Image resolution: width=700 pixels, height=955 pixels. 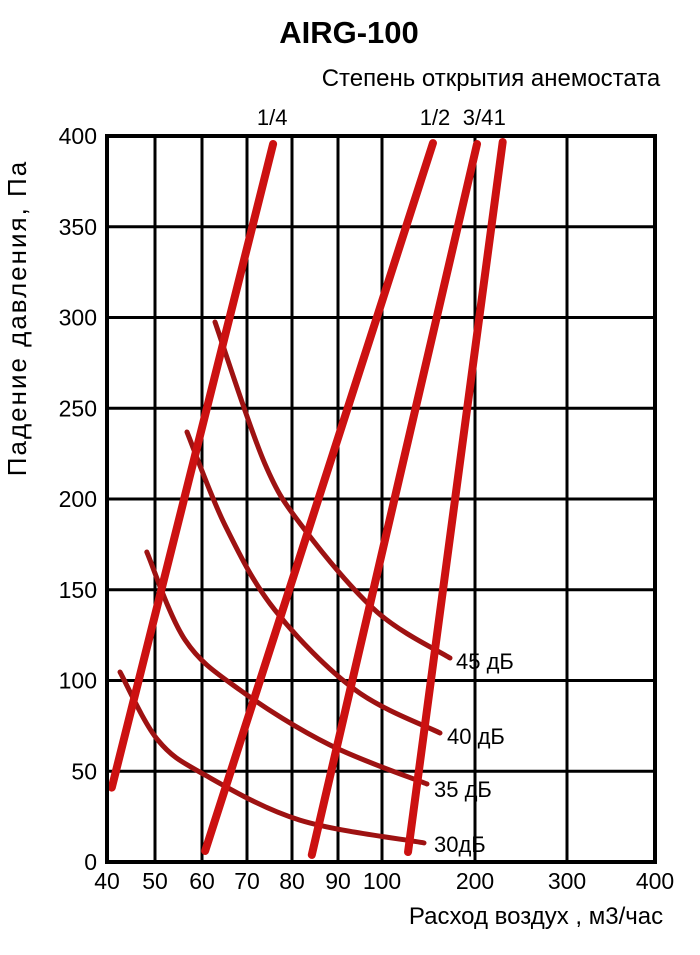 I want to click on noise-level-labels: 45 дБ 40 дБ 35 дБ 30дБ, so click(x=474, y=753).